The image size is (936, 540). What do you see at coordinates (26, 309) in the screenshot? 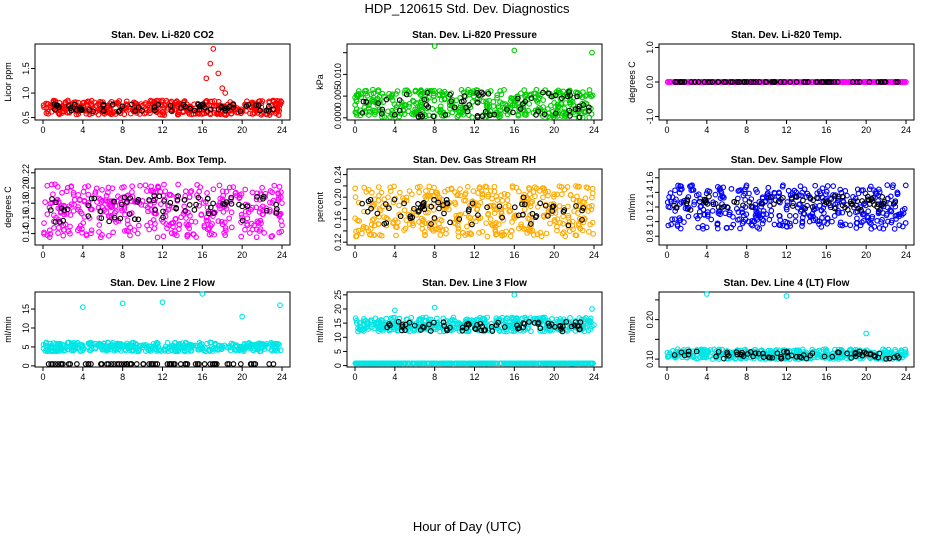
I see `y-tick-label: 15` at bounding box center [26, 309].